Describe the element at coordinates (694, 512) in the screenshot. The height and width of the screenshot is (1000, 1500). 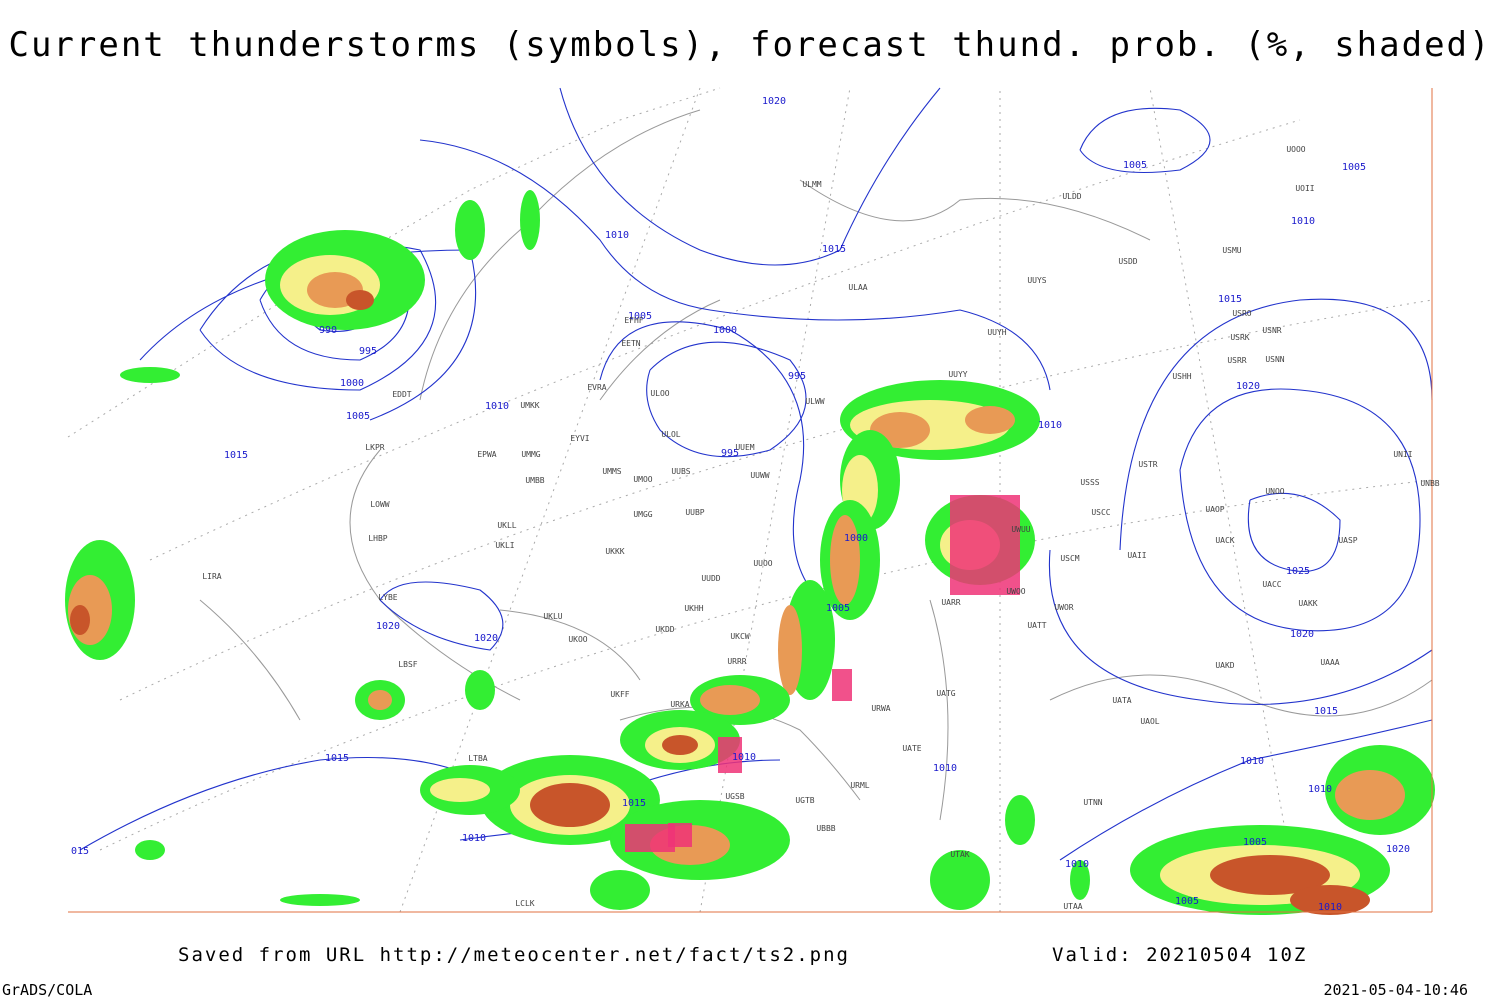
I see `station-label: UUBP` at that location.